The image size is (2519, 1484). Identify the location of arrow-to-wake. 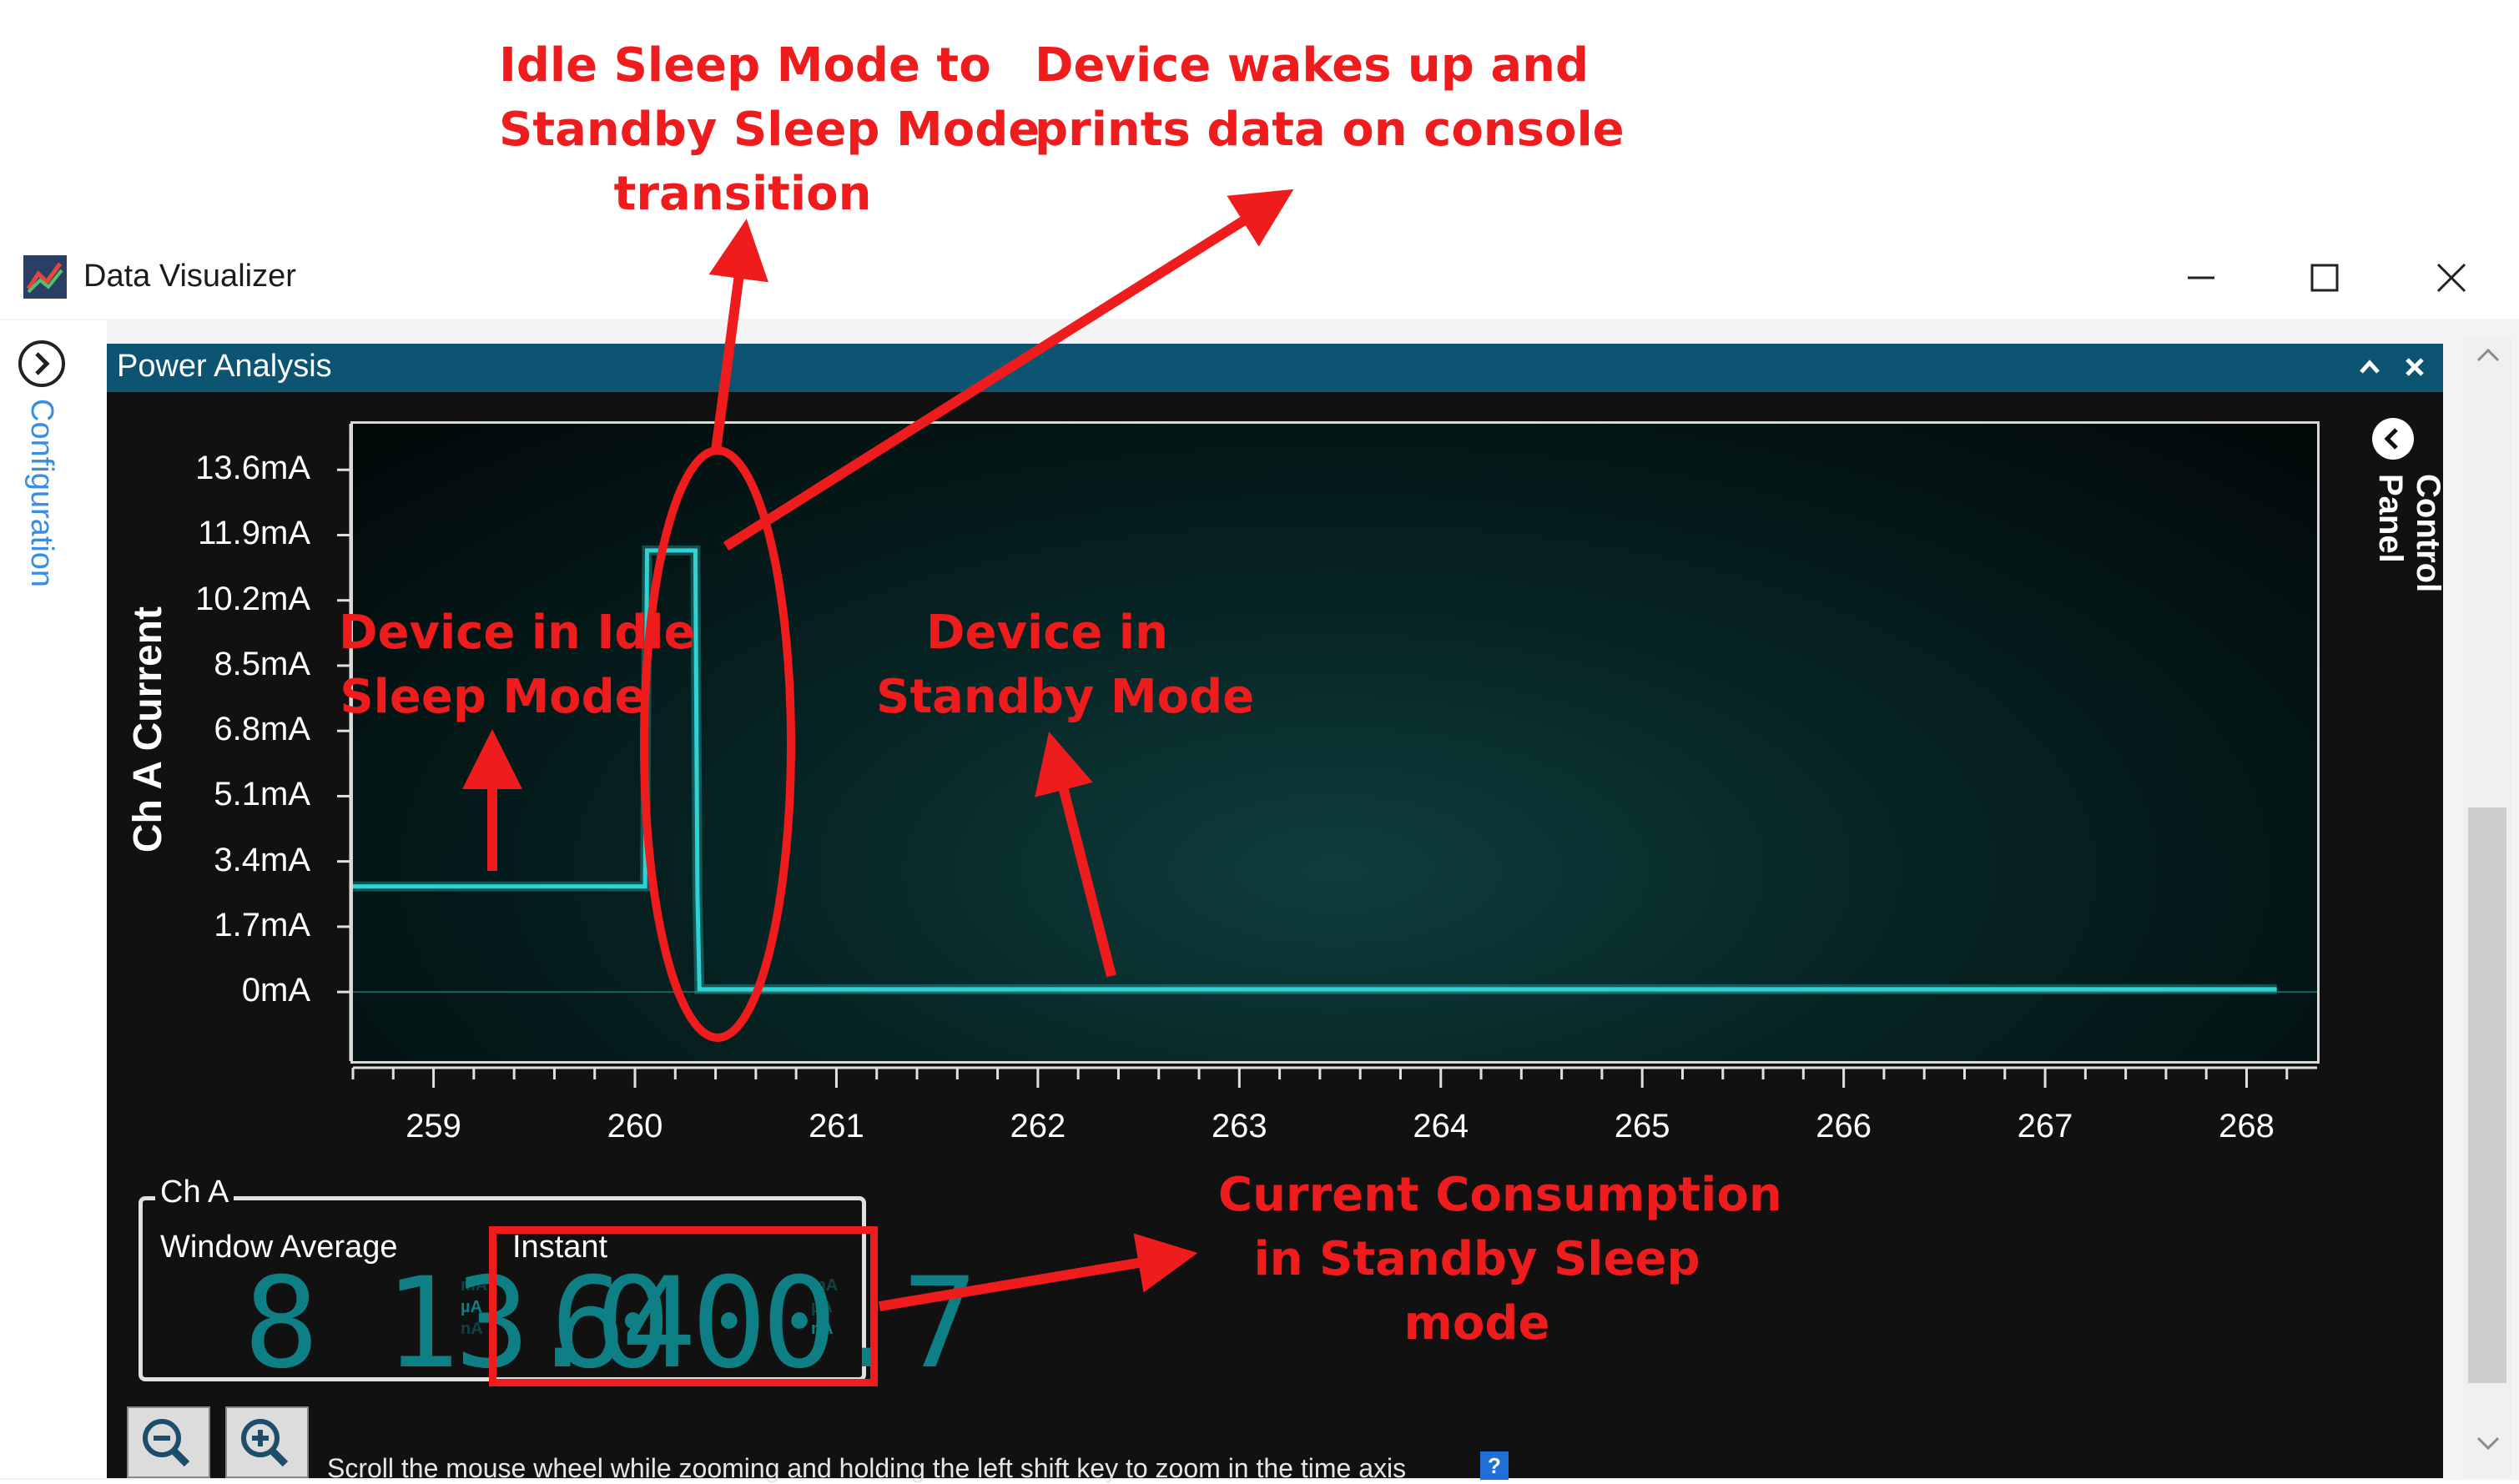
(1008, 370).